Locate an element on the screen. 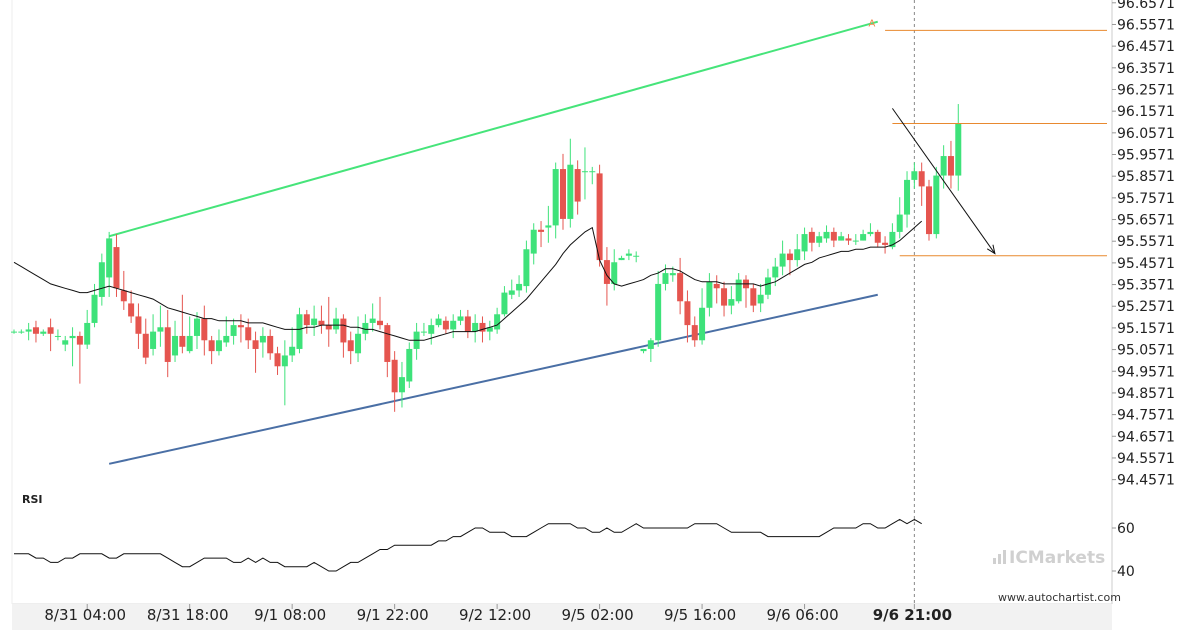 This screenshot has height=630, width=1200. price-tick-label: 95.2571 is located at coordinates (1146, 307).